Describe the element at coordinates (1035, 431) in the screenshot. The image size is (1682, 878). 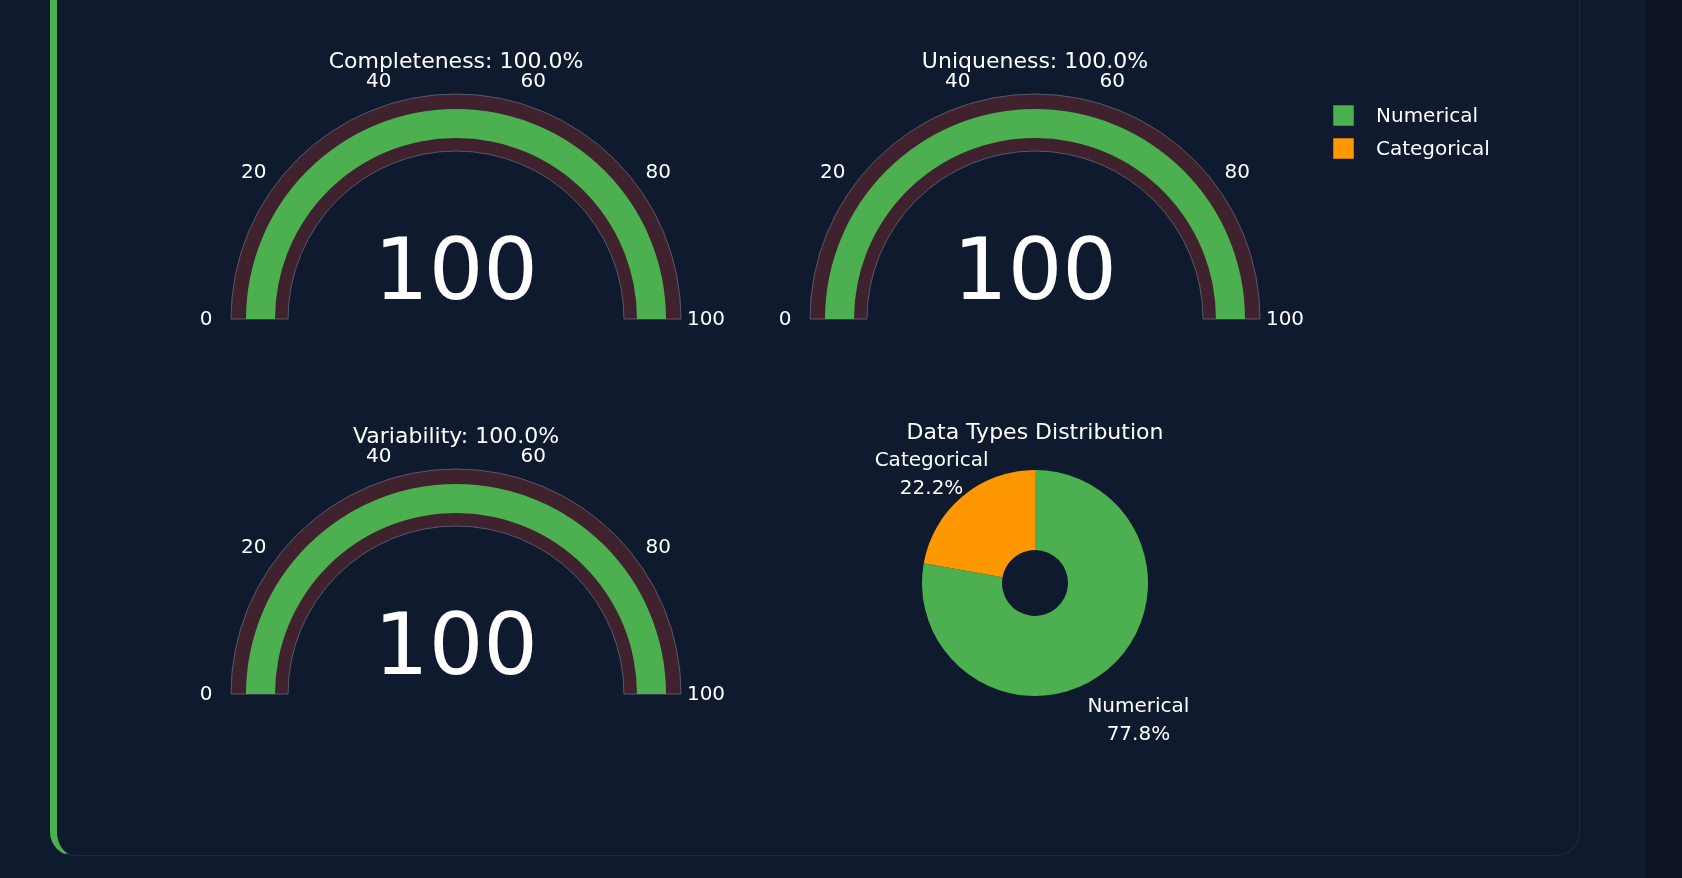
I see `text: Data Types Distribution` at that location.